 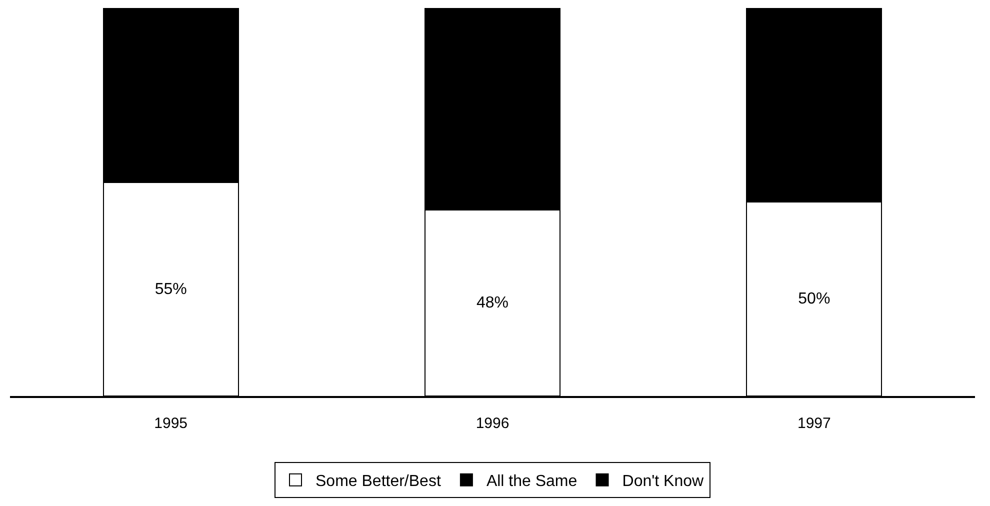 I want to click on data-label: 48%, so click(x=492, y=303).